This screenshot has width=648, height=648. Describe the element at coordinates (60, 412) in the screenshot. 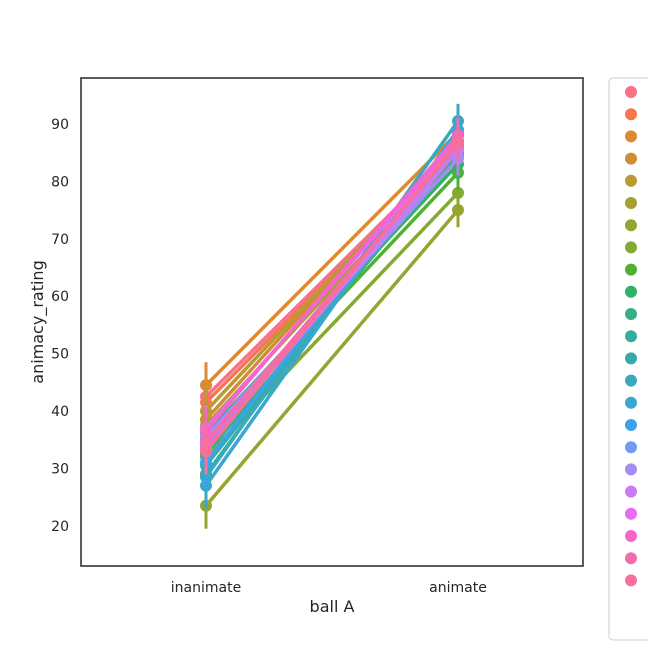

I see `y-tick-label: 40` at that location.